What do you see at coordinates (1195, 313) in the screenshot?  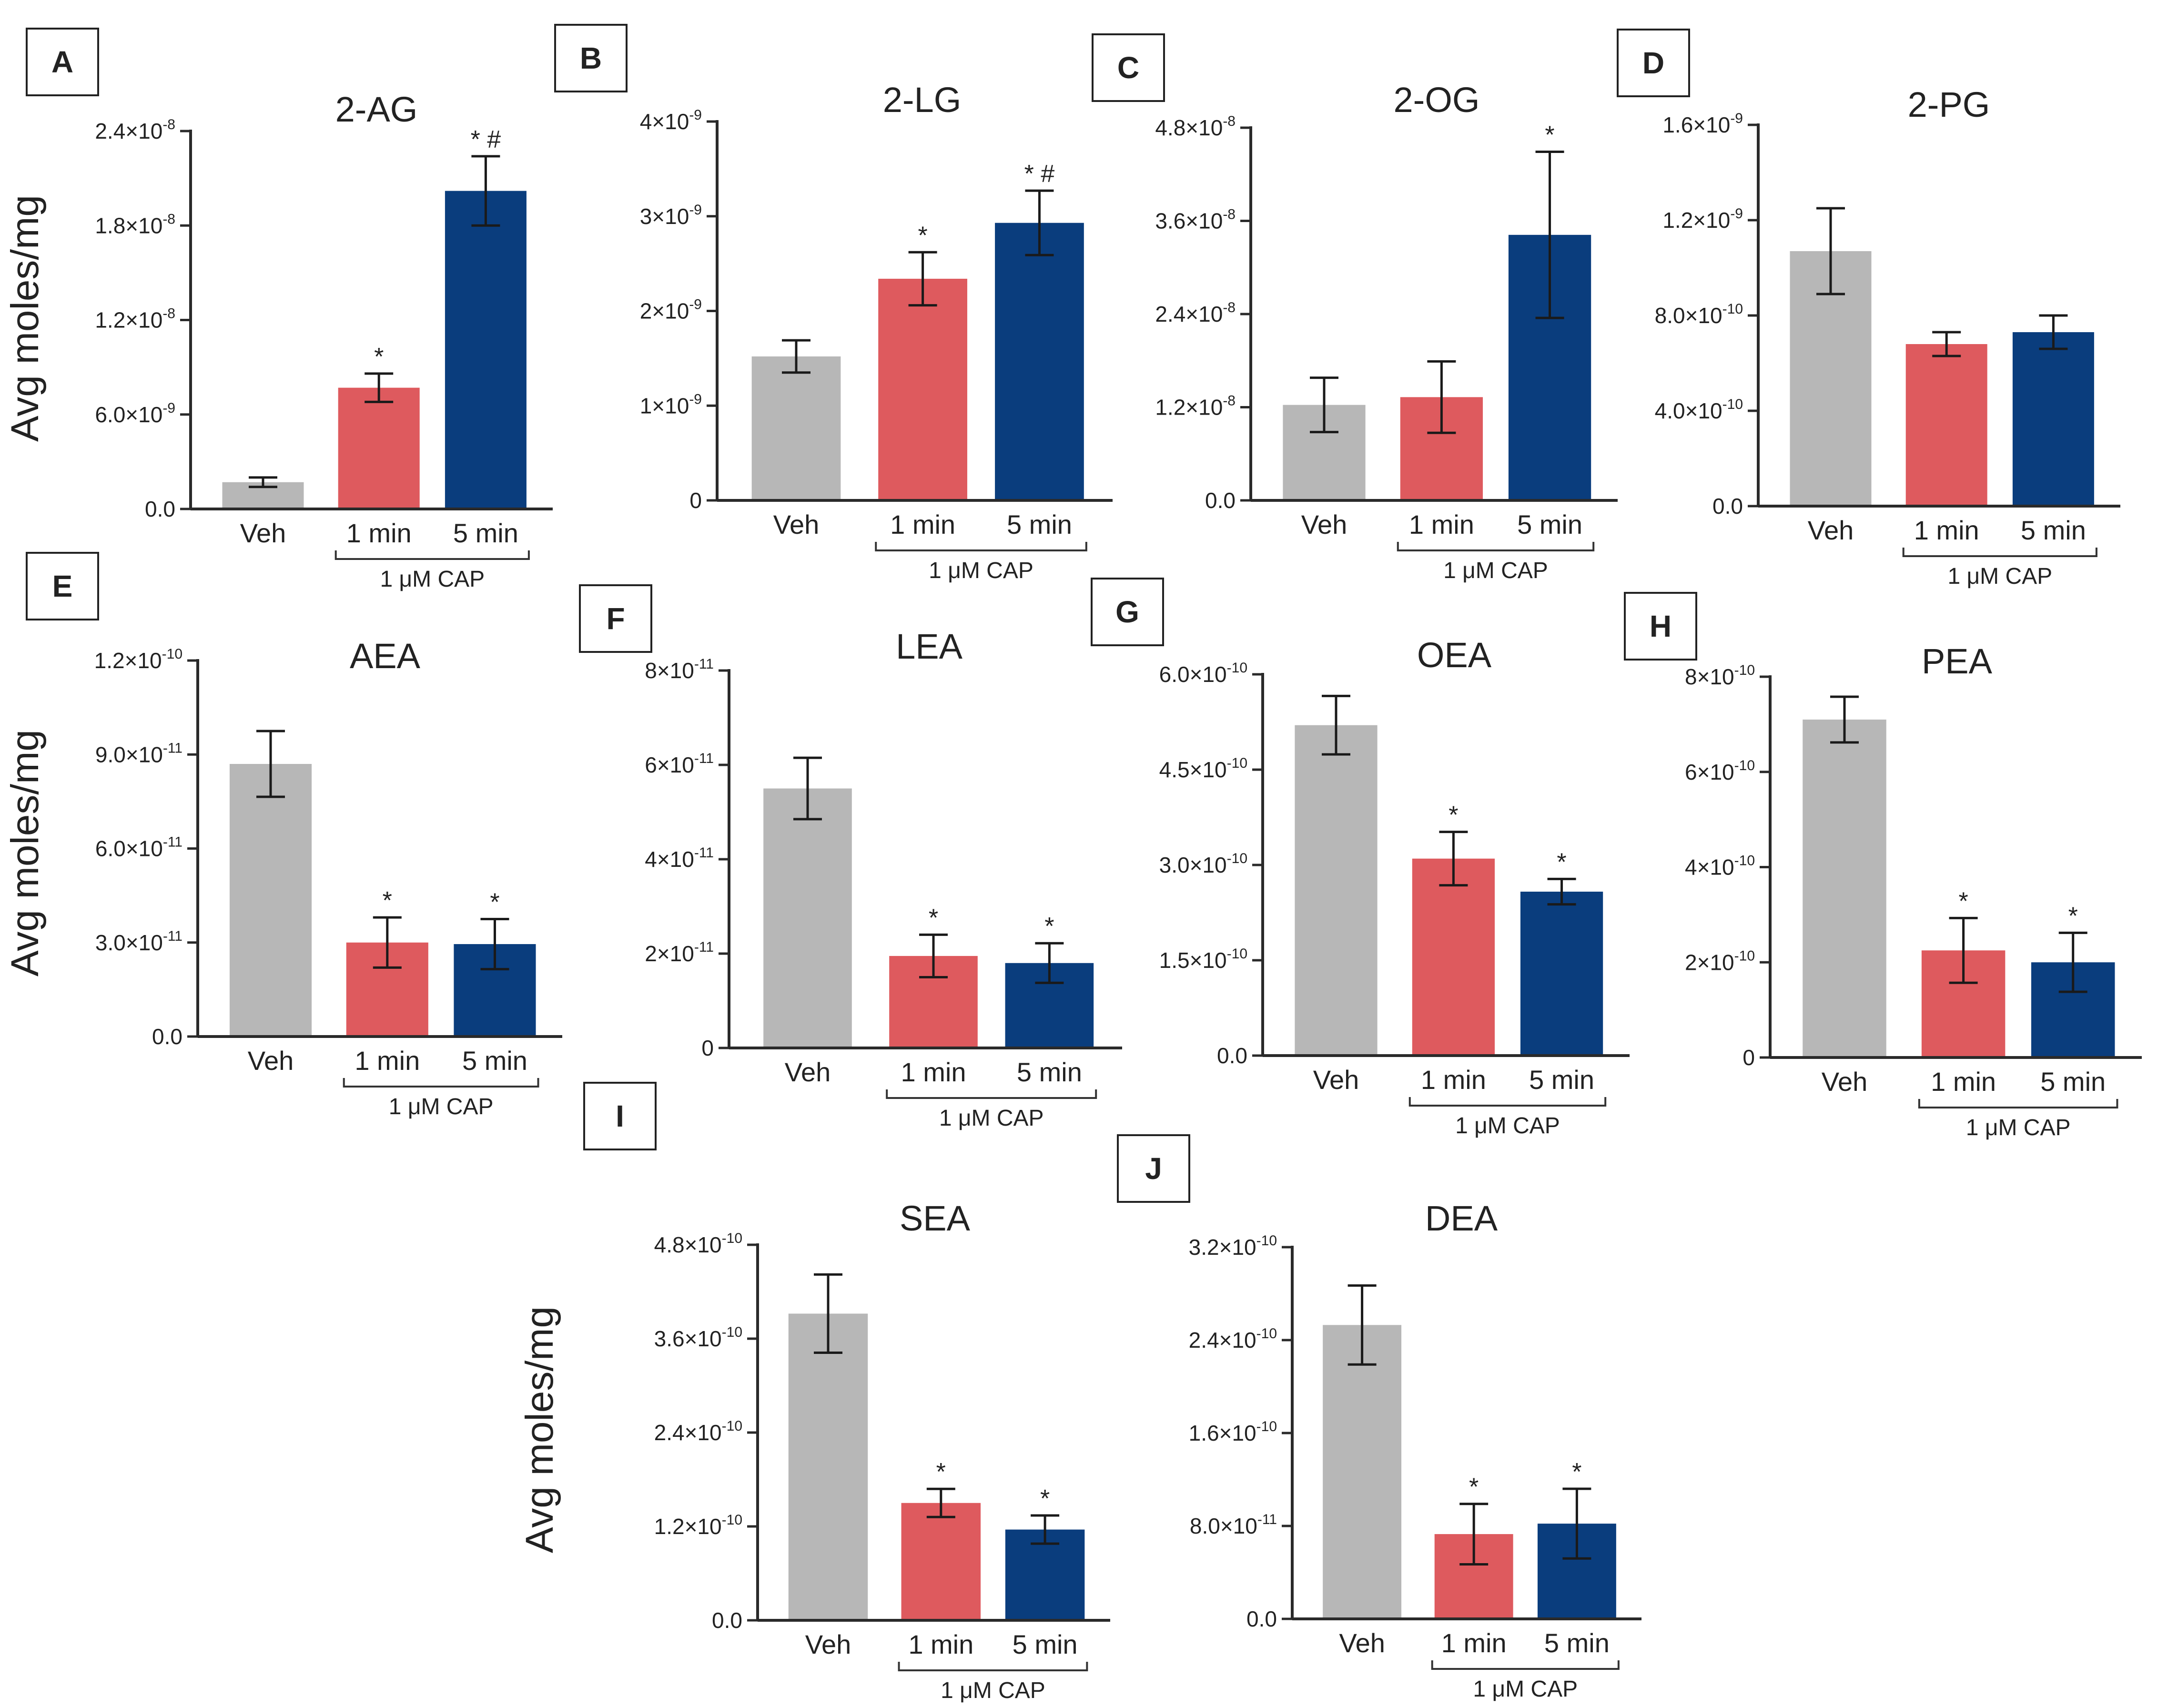 I see `y-tick-label: 2.4×10⁻⁸` at bounding box center [1195, 313].